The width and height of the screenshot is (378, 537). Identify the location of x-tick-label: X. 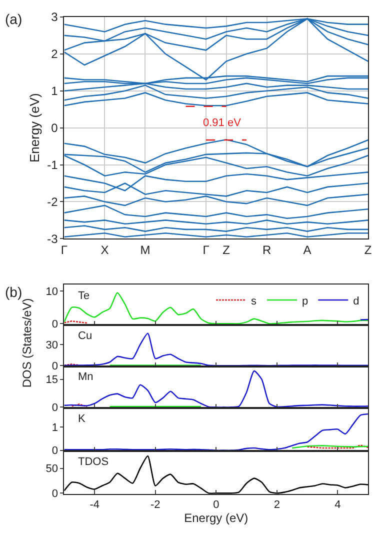
(104, 250).